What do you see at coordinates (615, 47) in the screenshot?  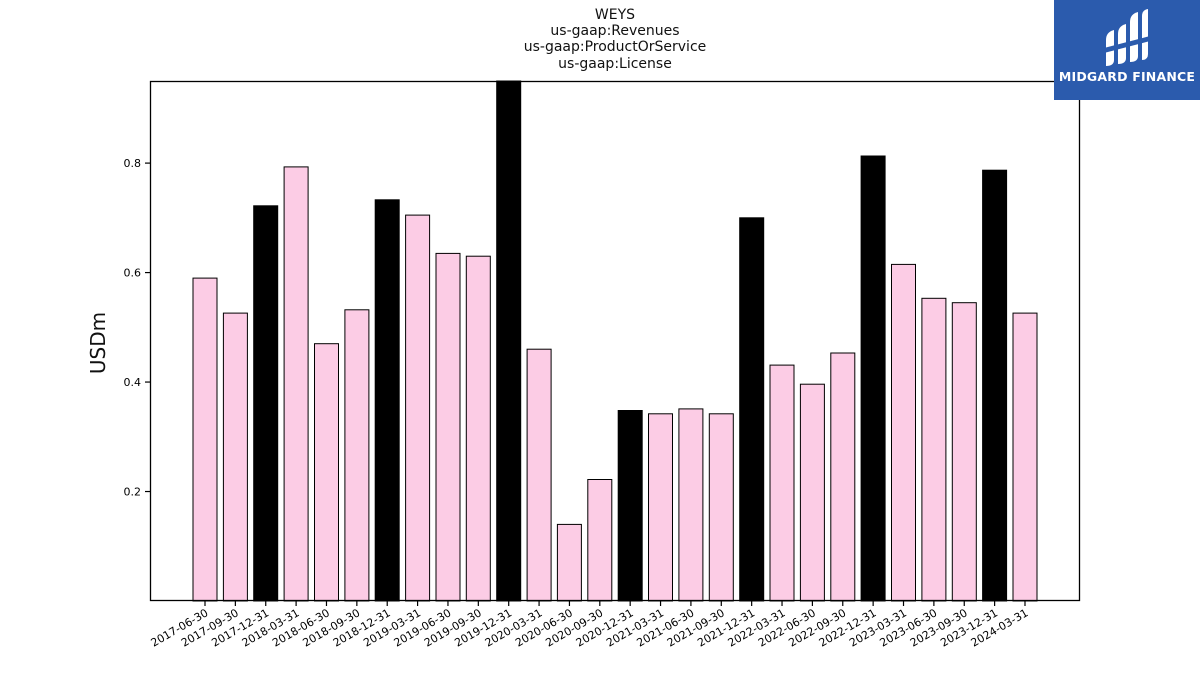 I see `chart-title-line-3: us-gaap:ProductOrService` at bounding box center [615, 47].